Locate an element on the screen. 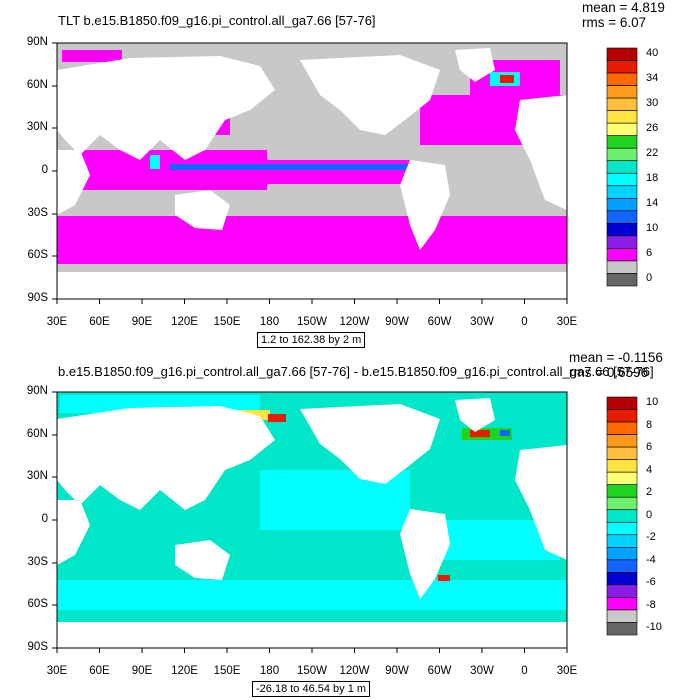  bottom-lon-label: 30E is located at coordinates (567, 671).